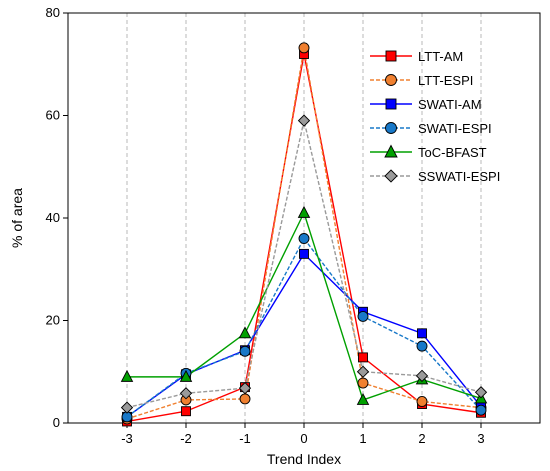 The image size is (550, 471). I want to click on legend-label: LTT-ESPI, so click(445, 80).